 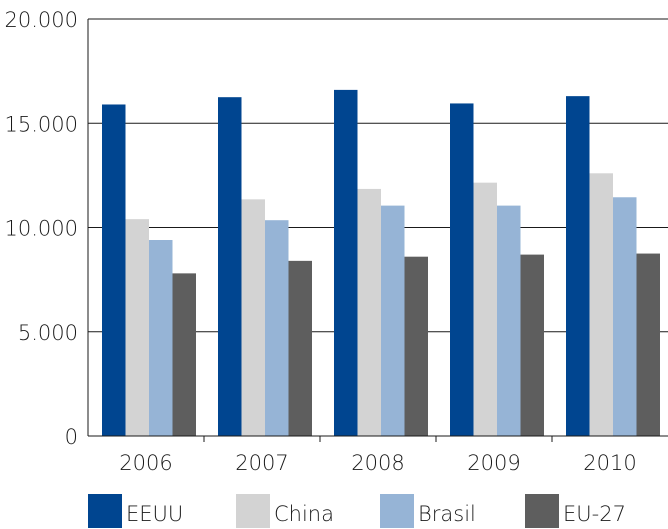 I want to click on legend-label: Brasil, so click(x=447, y=514).